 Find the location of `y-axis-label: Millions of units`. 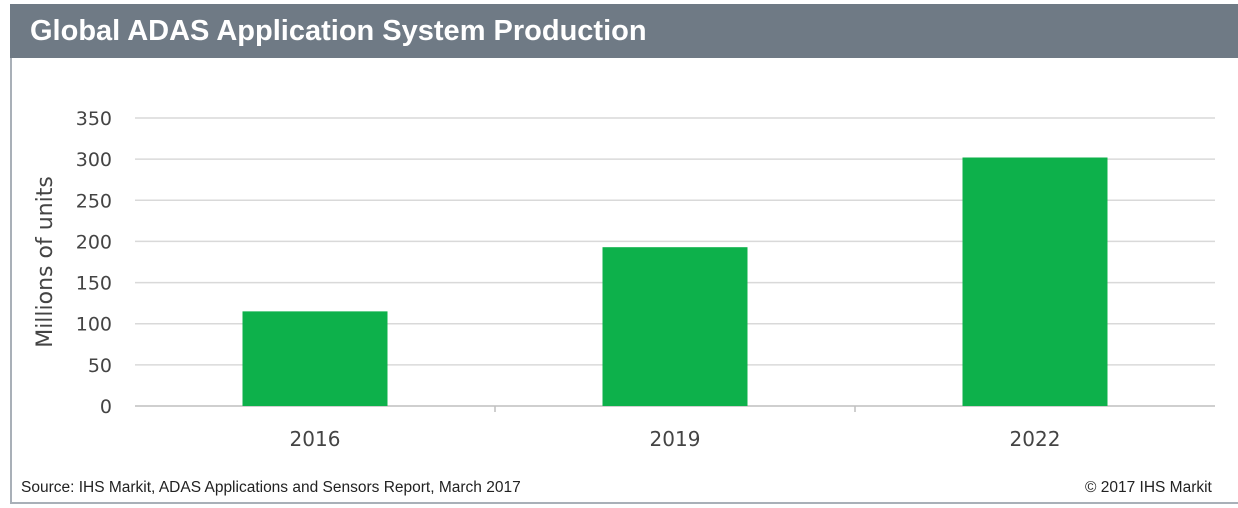

y-axis-label: Millions of units is located at coordinates (45, 262).